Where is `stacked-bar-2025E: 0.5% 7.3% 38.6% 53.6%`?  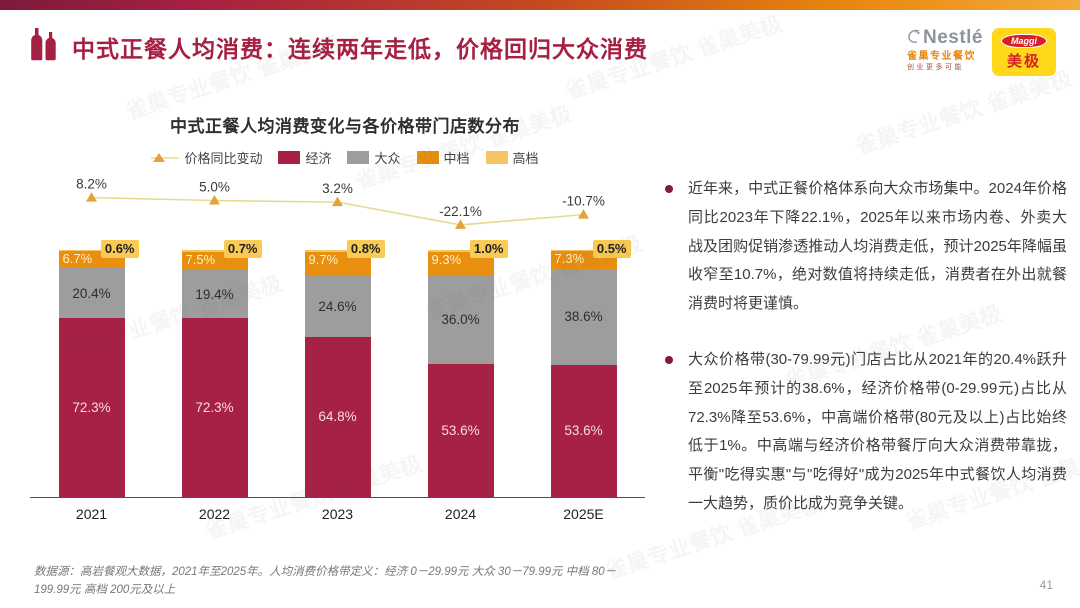
stacked-bar-2025E: 0.5% 7.3% 38.6% 53.6% is located at coordinates (590, 368).